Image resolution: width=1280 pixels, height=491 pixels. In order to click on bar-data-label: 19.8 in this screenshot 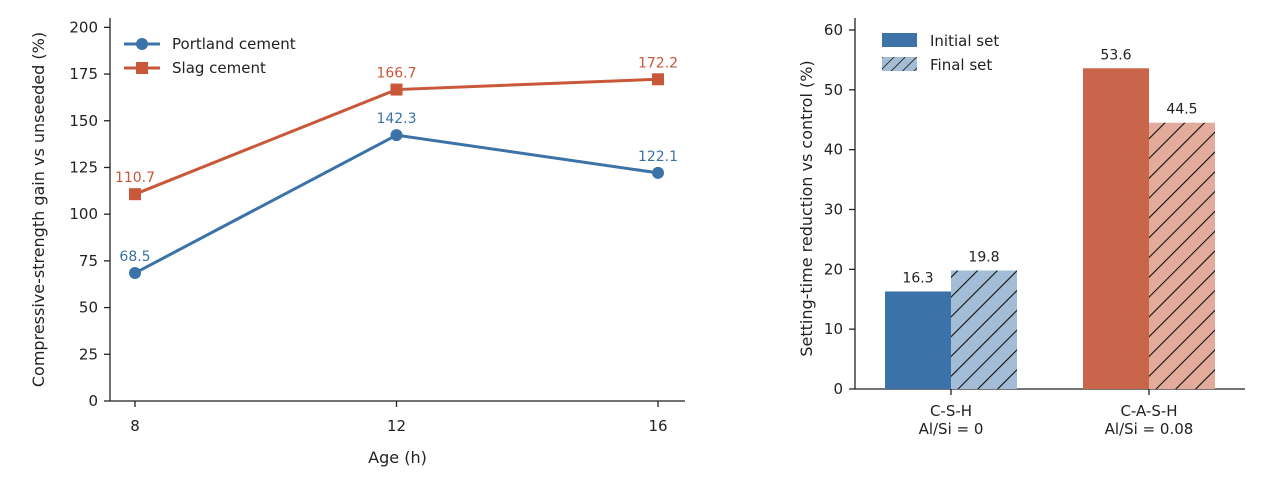, I will do `click(983, 258)`.